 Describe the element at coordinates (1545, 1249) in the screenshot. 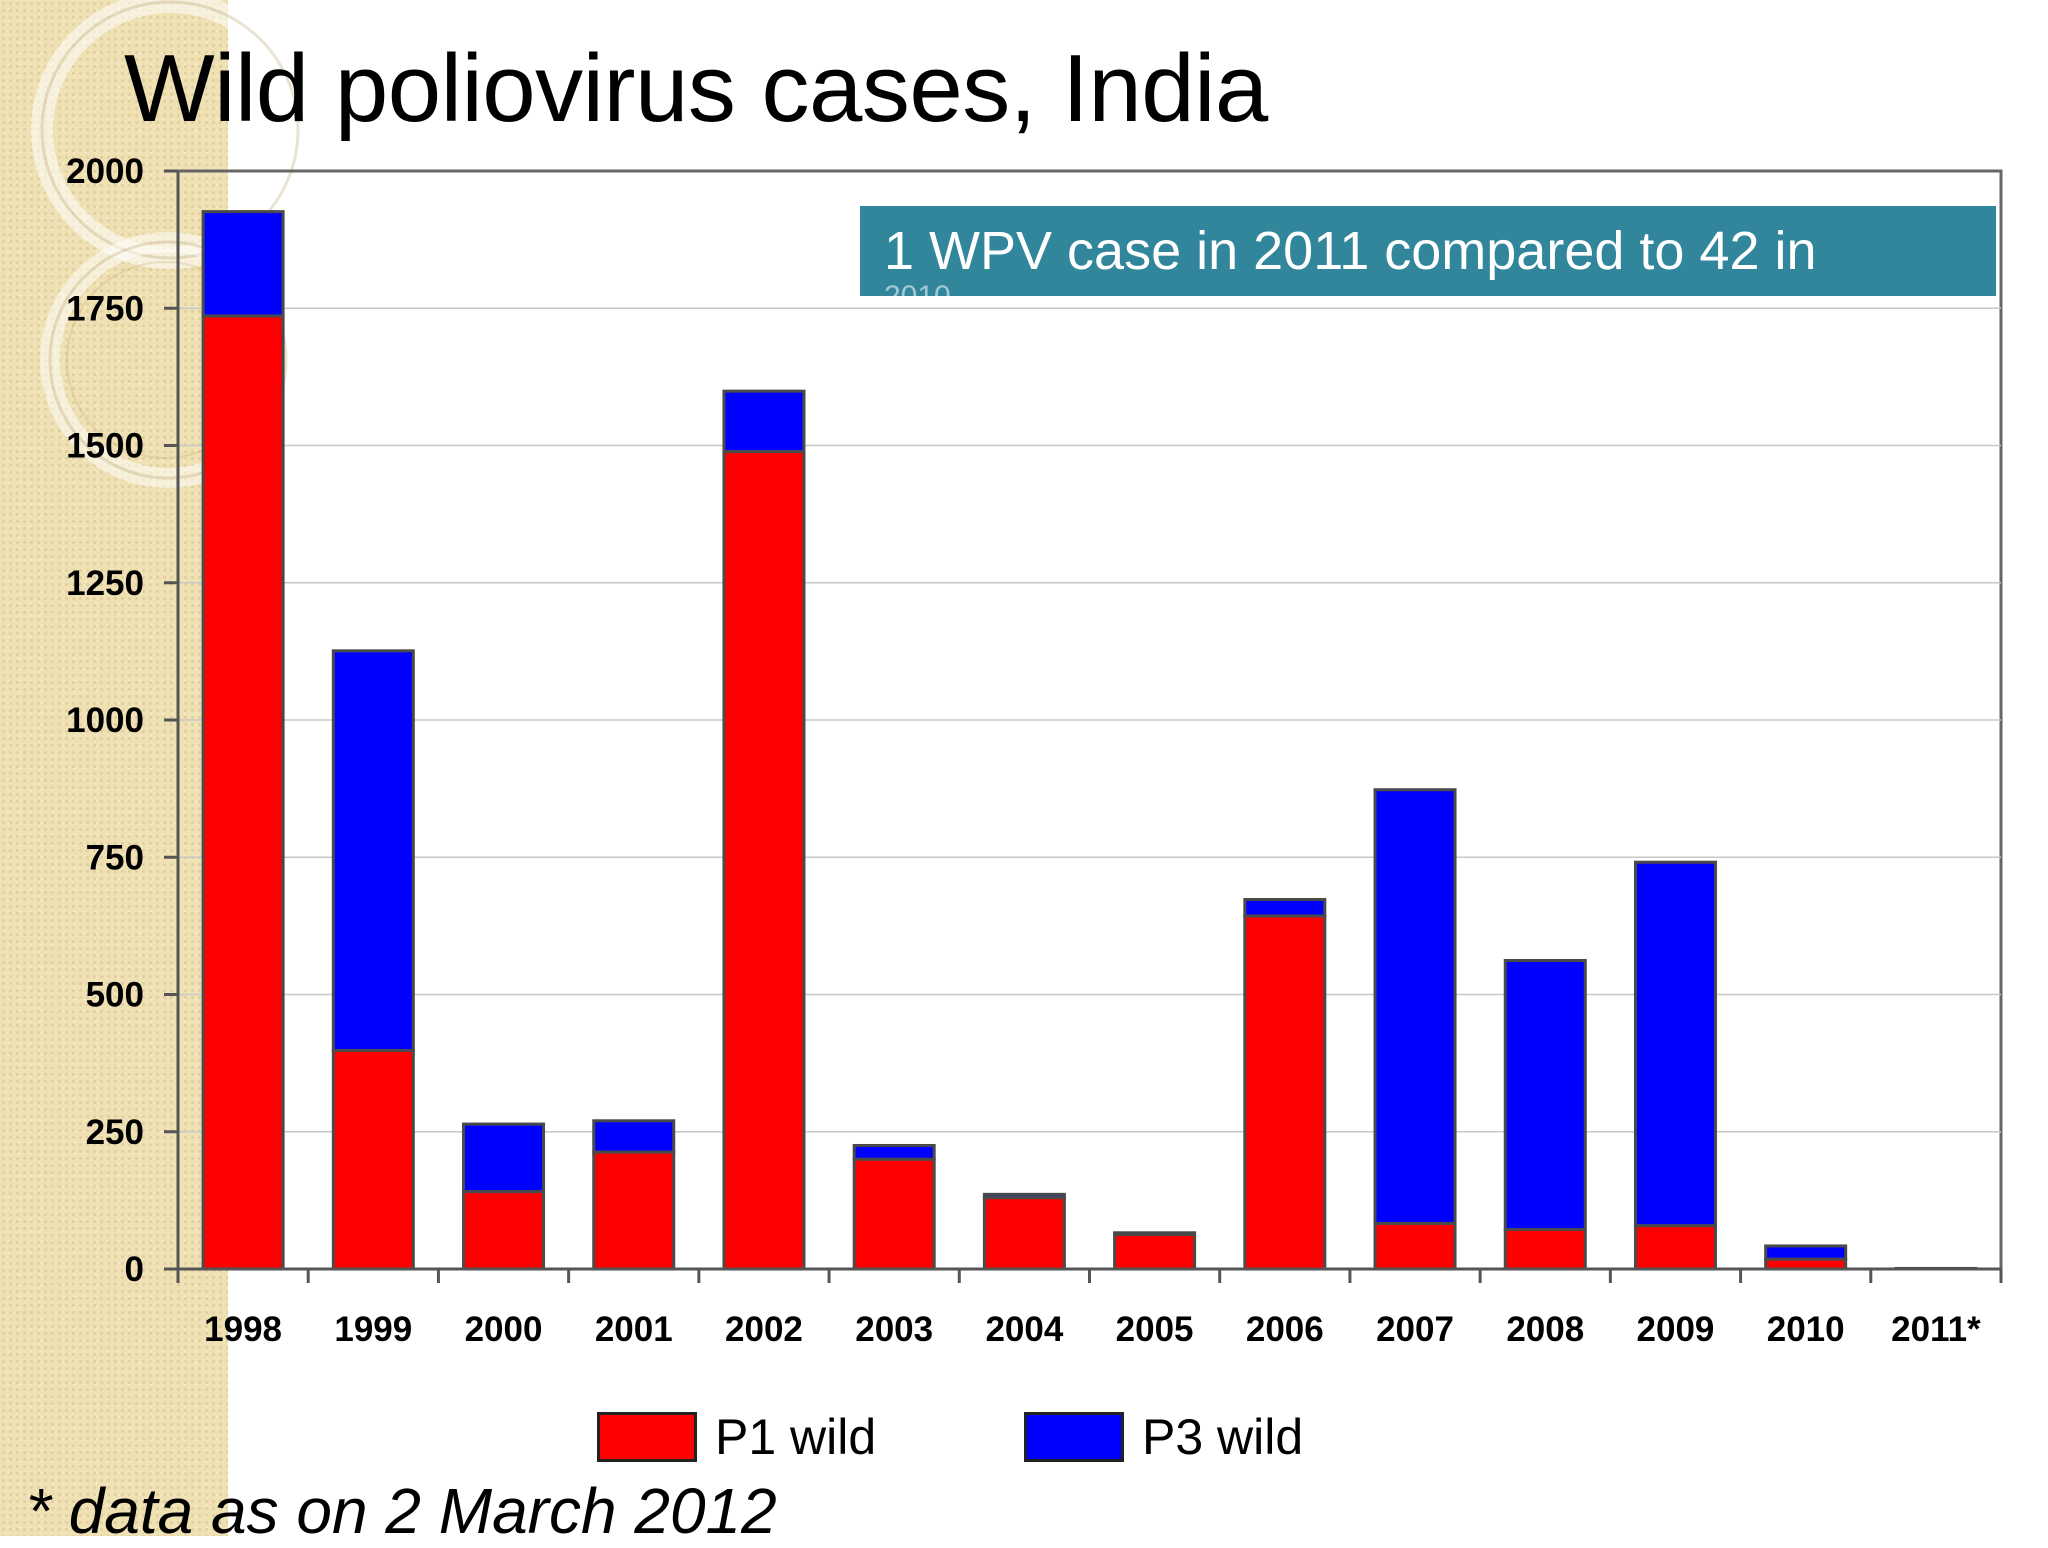

I see `bar-segment-p1-2008` at that location.